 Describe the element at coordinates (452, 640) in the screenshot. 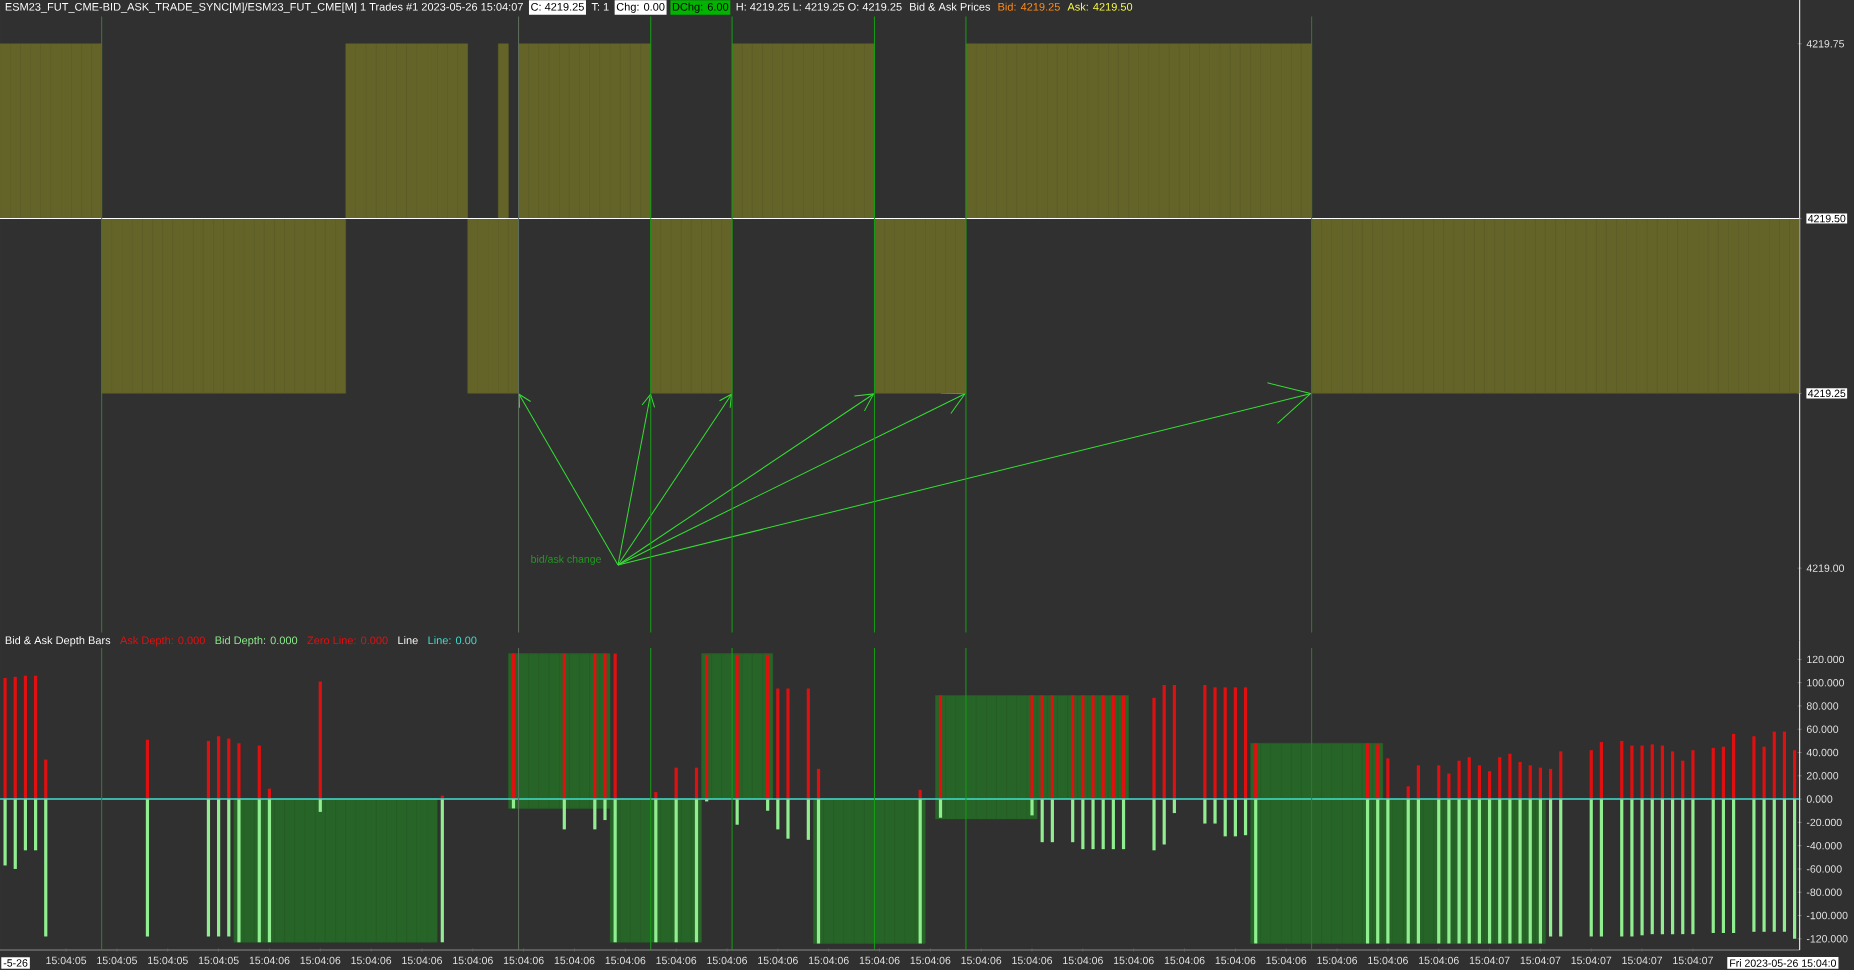

I see `ref-line-label: Line: 0.00` at that location.